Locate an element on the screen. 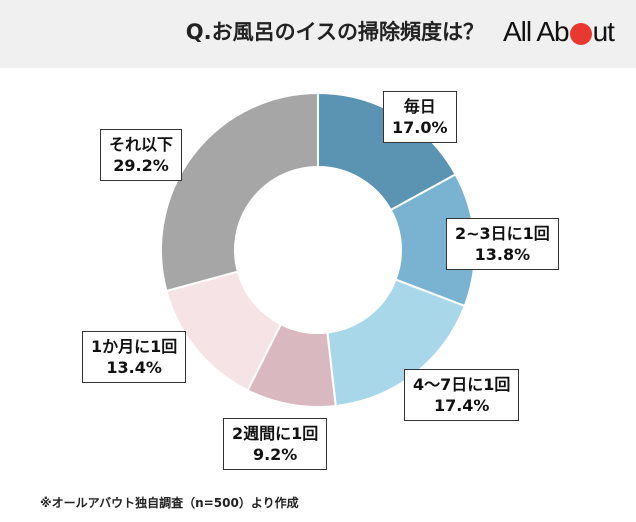 This screenshot has width=636, height=522. label-value: 17.4% is located at coordinates (461, 405).